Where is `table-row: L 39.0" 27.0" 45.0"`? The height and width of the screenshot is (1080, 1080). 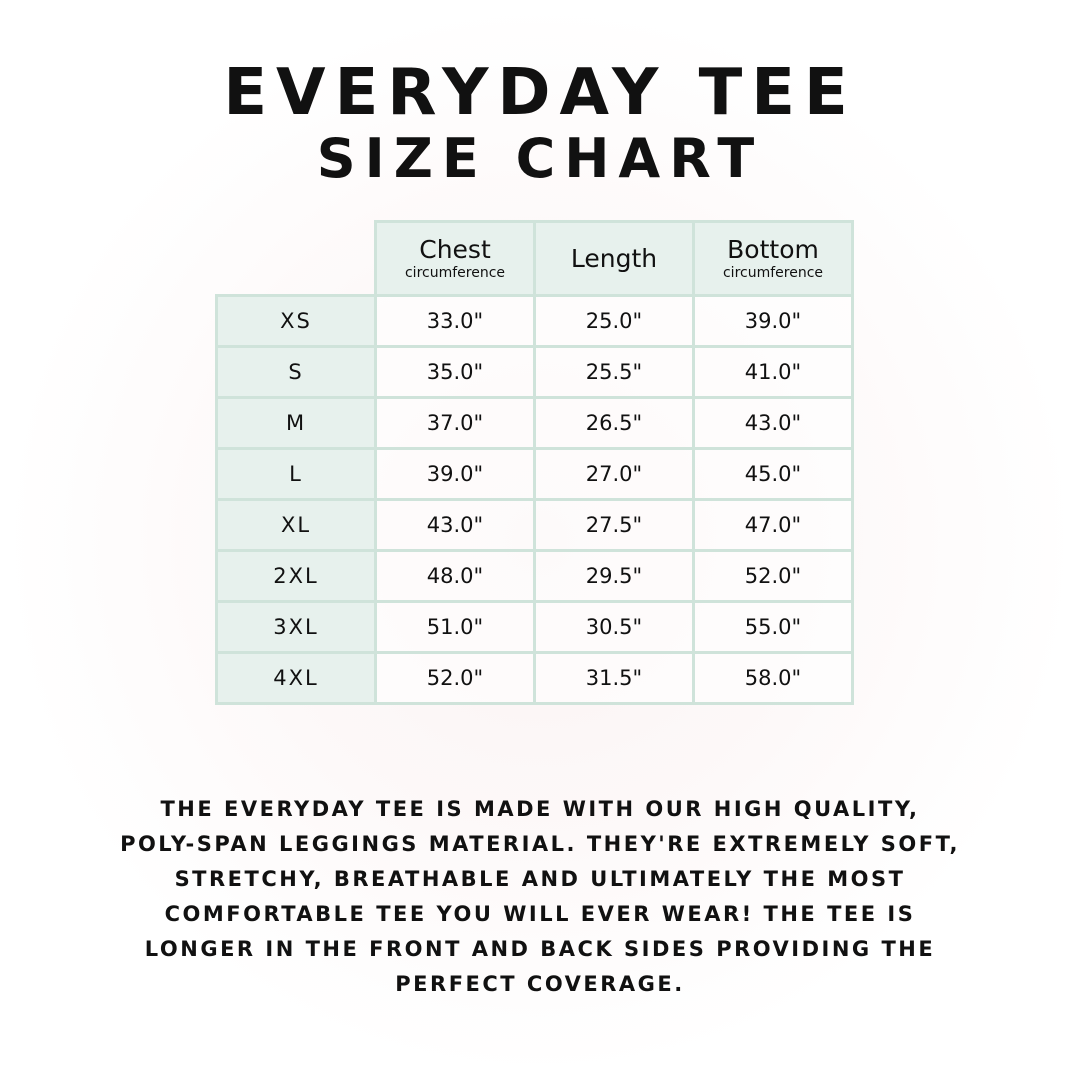
table-row: L 39.0" 27.0" 45.0" is located at coordinates (534, 474).